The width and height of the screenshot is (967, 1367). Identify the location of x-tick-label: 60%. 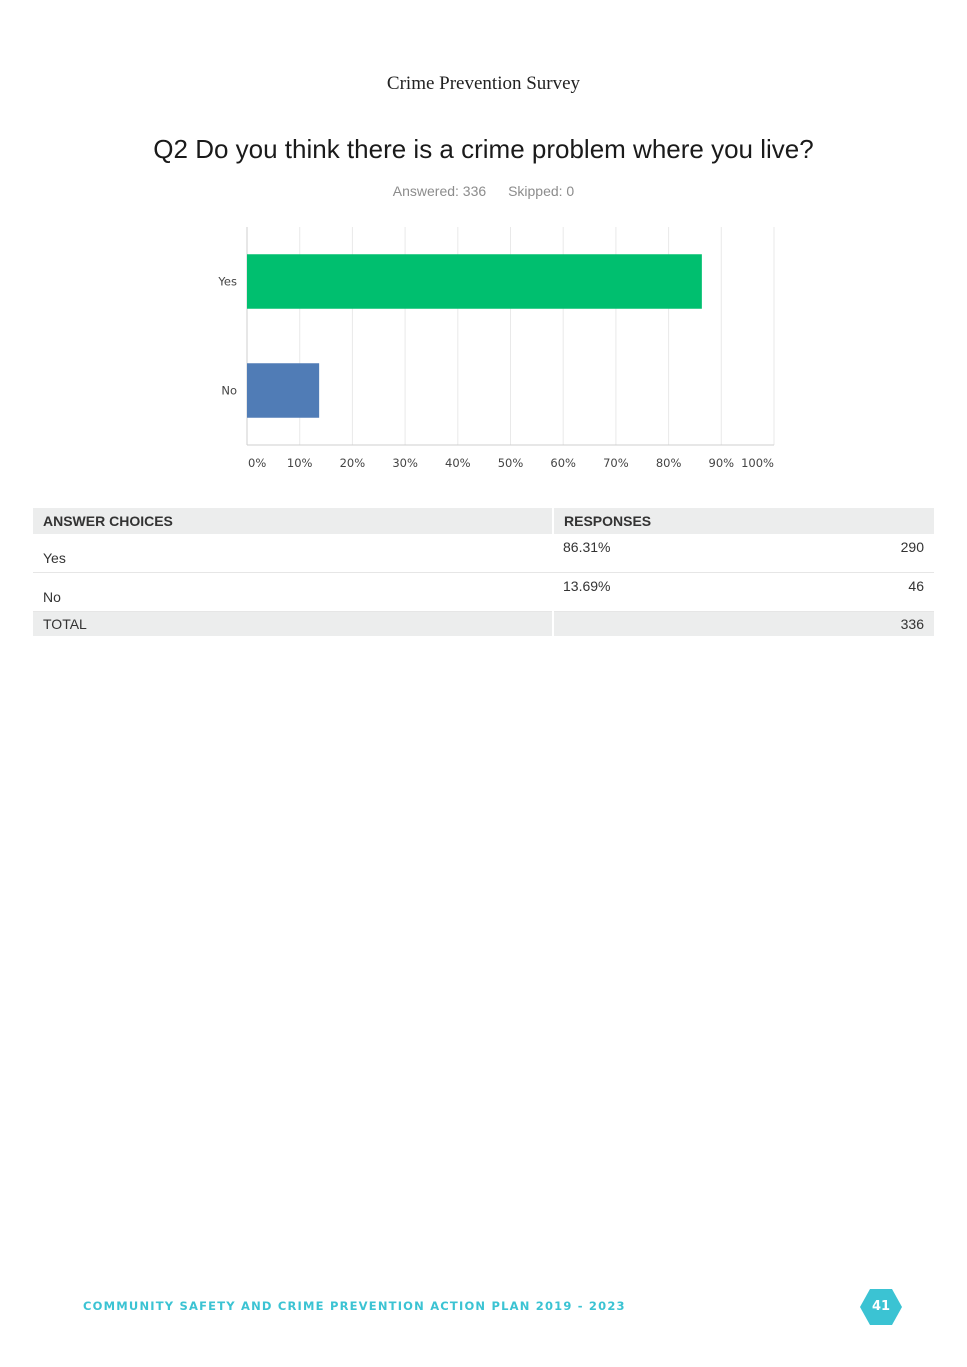
(563, 463).